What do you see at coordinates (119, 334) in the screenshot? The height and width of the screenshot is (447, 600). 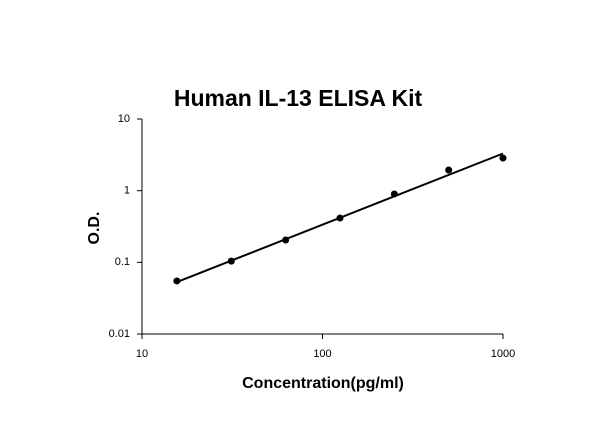 I see `y-tick-label: 0.01` at bounding box center [119, 334].